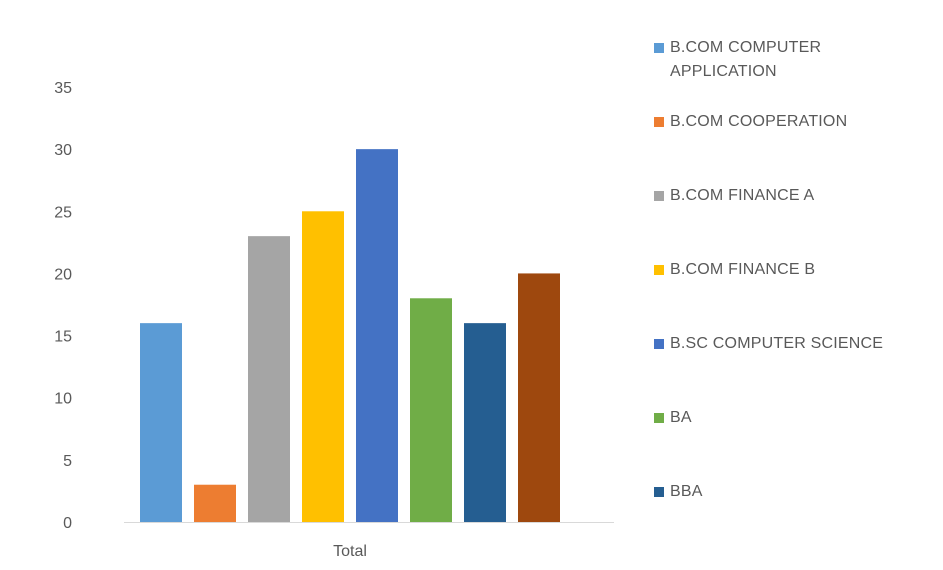 The height and width of the screenshot is (570, 943). Describe the element at coordinates (63, 88) in the screenshot. I see `y-tick-label: 35` at that location.